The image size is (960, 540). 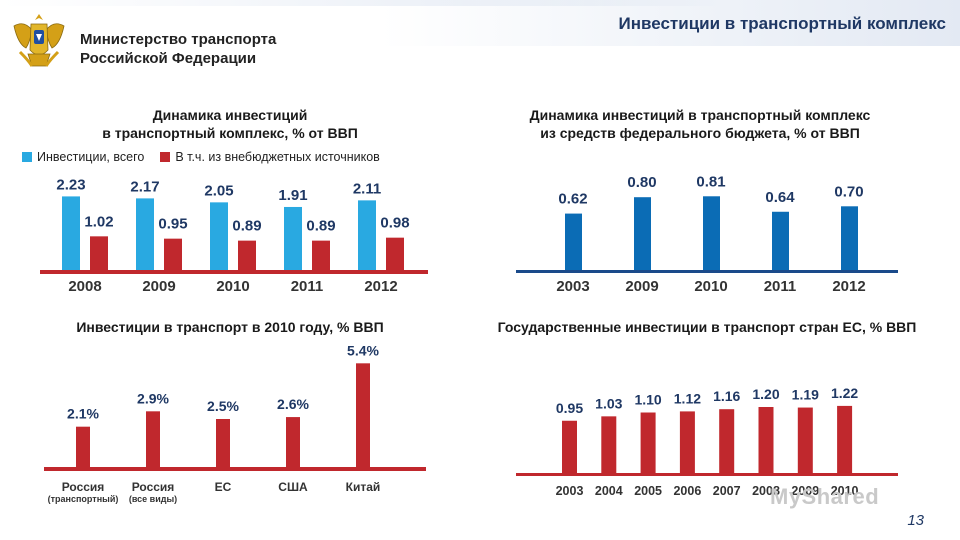 What do you see at coordinates (235, 469) in the screenshot?
I see `chart3-baseline` at bounding box center [235, 469].